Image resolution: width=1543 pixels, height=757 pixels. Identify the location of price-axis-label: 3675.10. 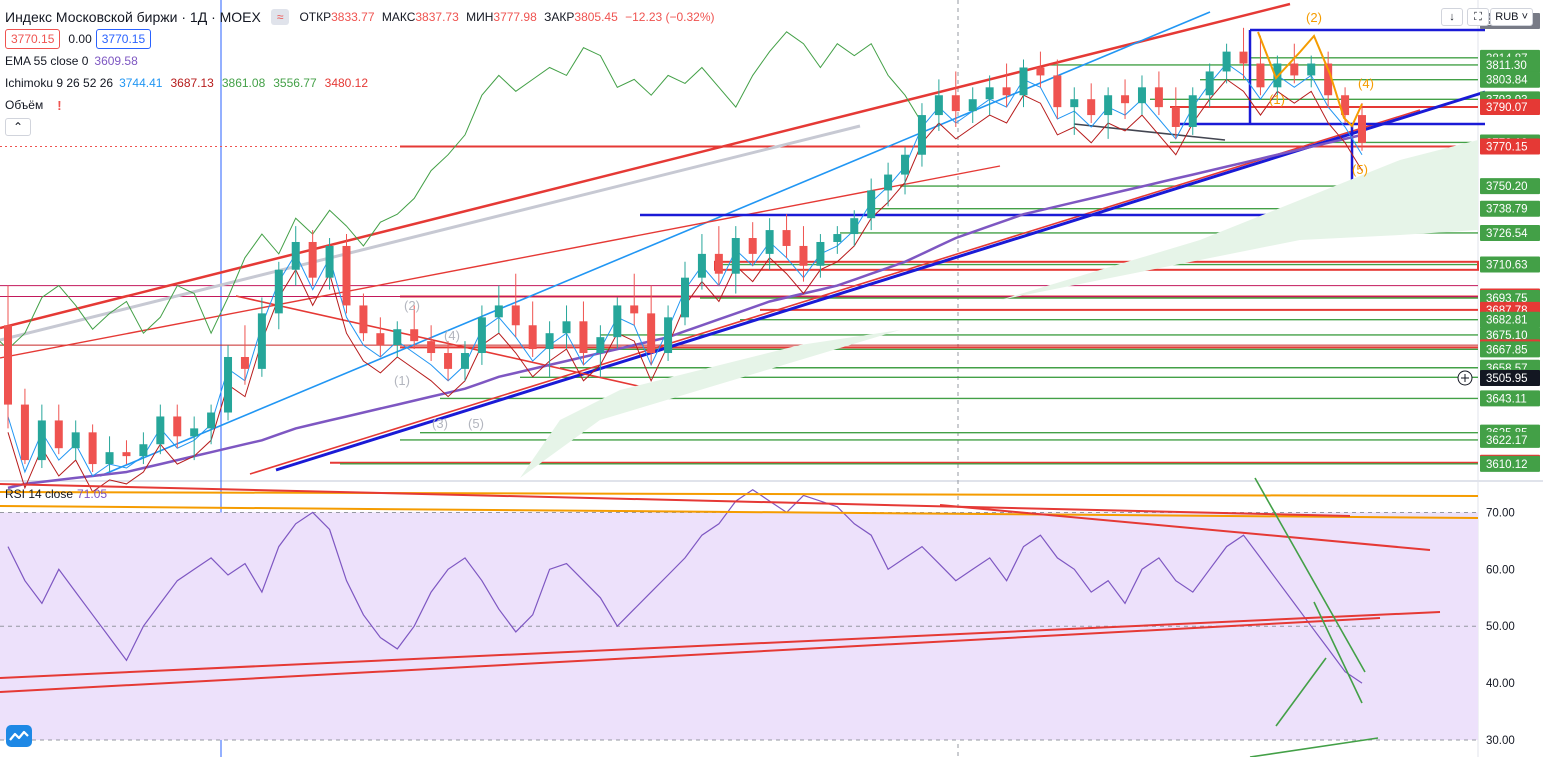
(1507, 336).